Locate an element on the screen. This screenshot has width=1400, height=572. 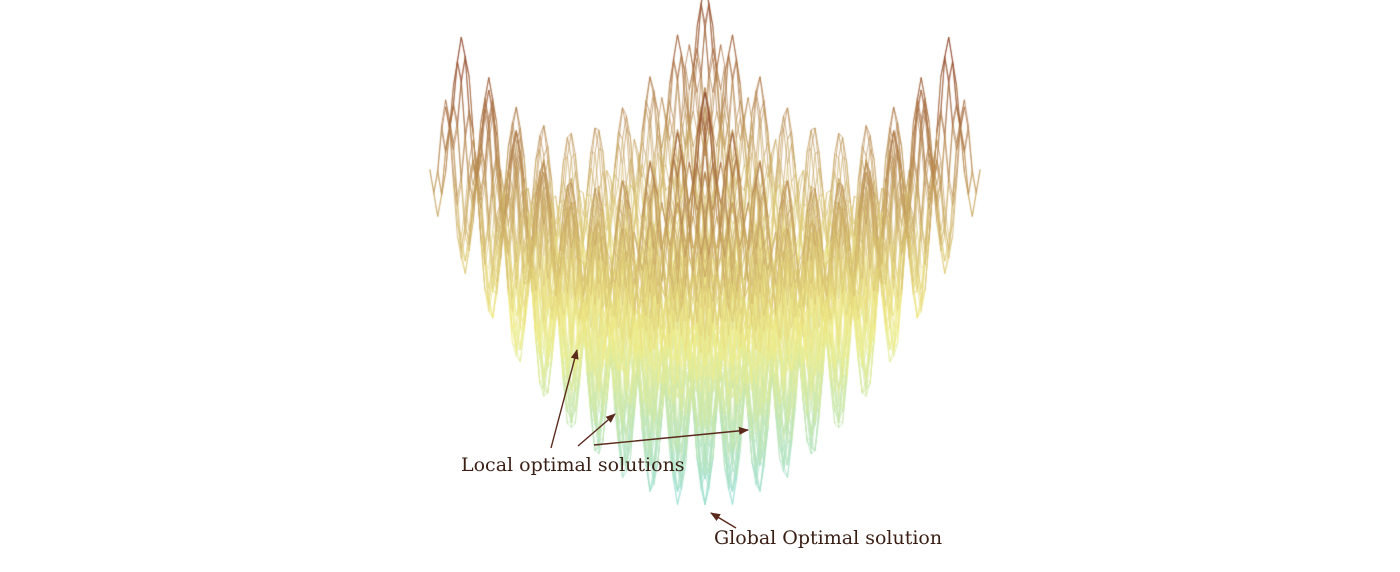
global-optimum-label: Global Optimal solution is located at coordinates (828, 538).